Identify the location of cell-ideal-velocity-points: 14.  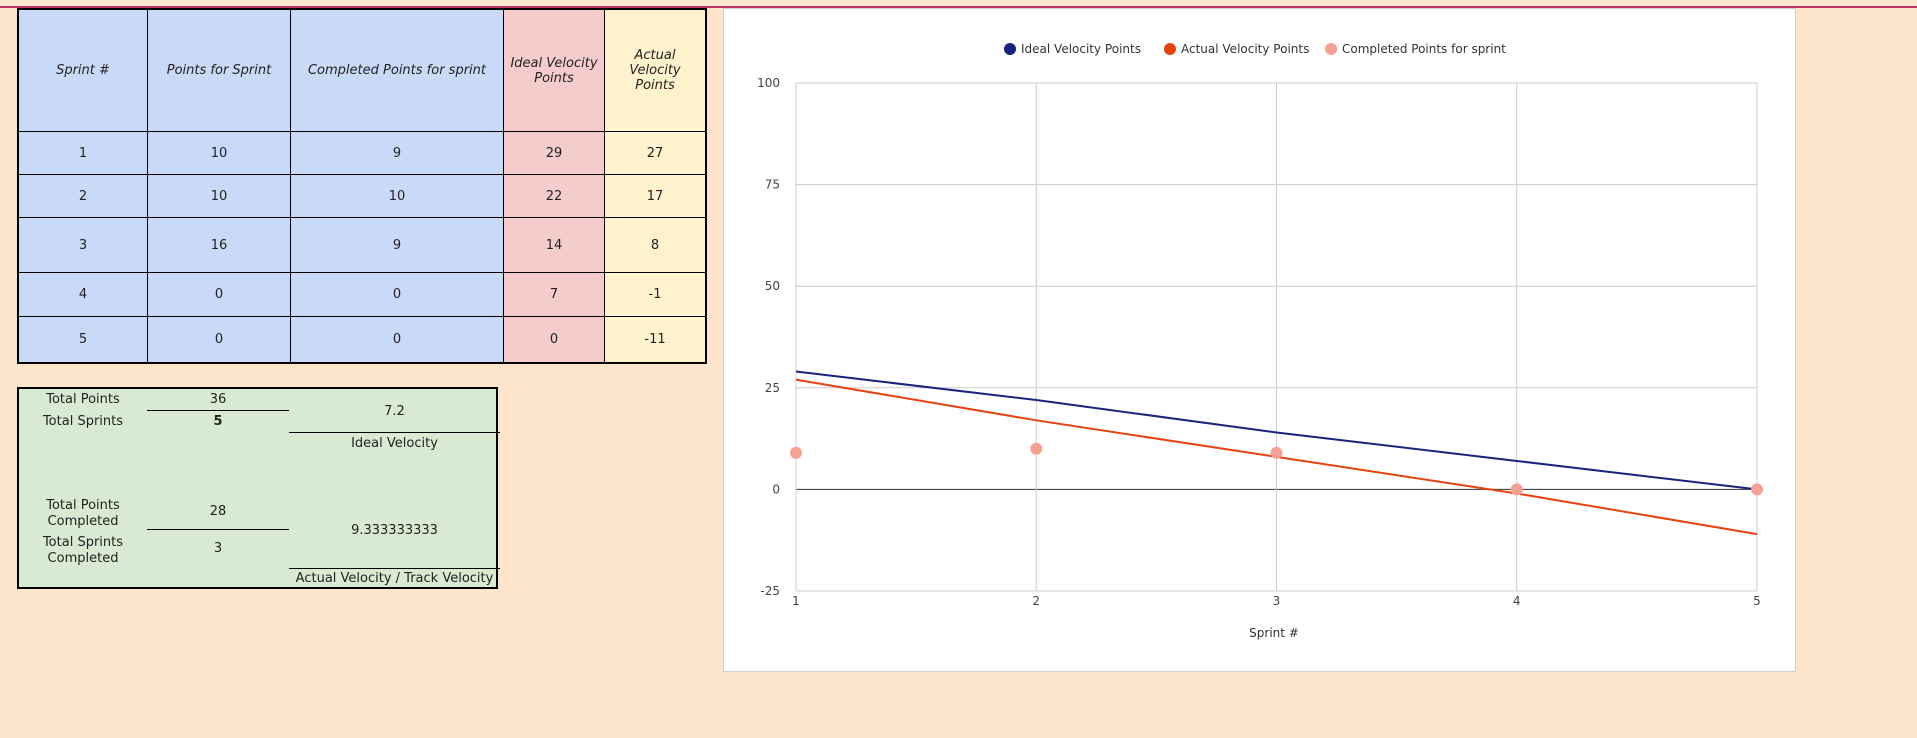
(554, 245).